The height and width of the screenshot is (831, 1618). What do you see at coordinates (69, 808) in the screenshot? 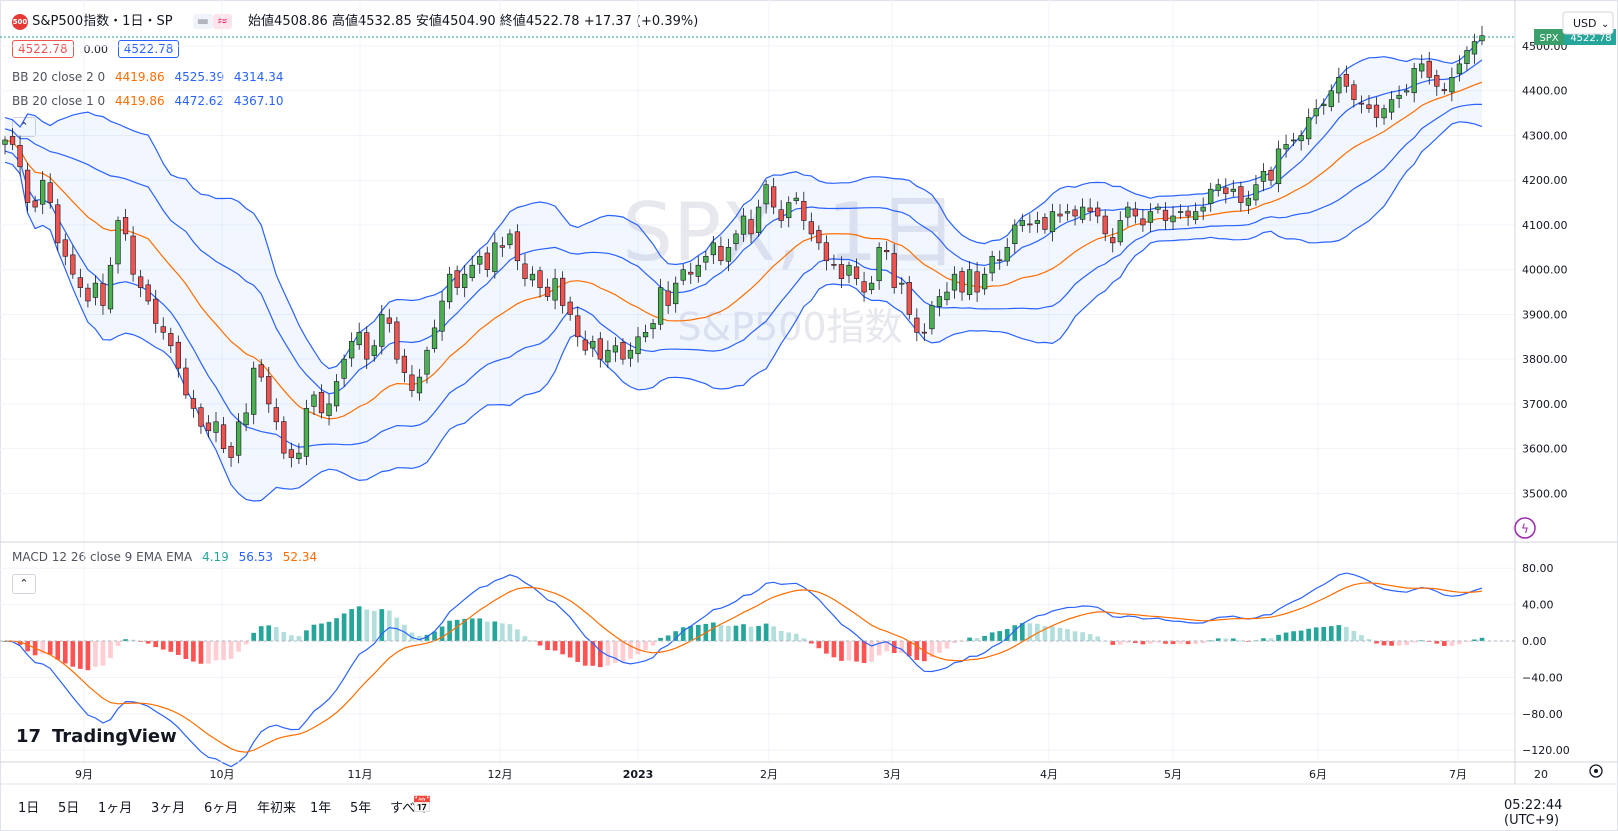
I see `timeframe-button: 5日` at bounding box center [69, 808].